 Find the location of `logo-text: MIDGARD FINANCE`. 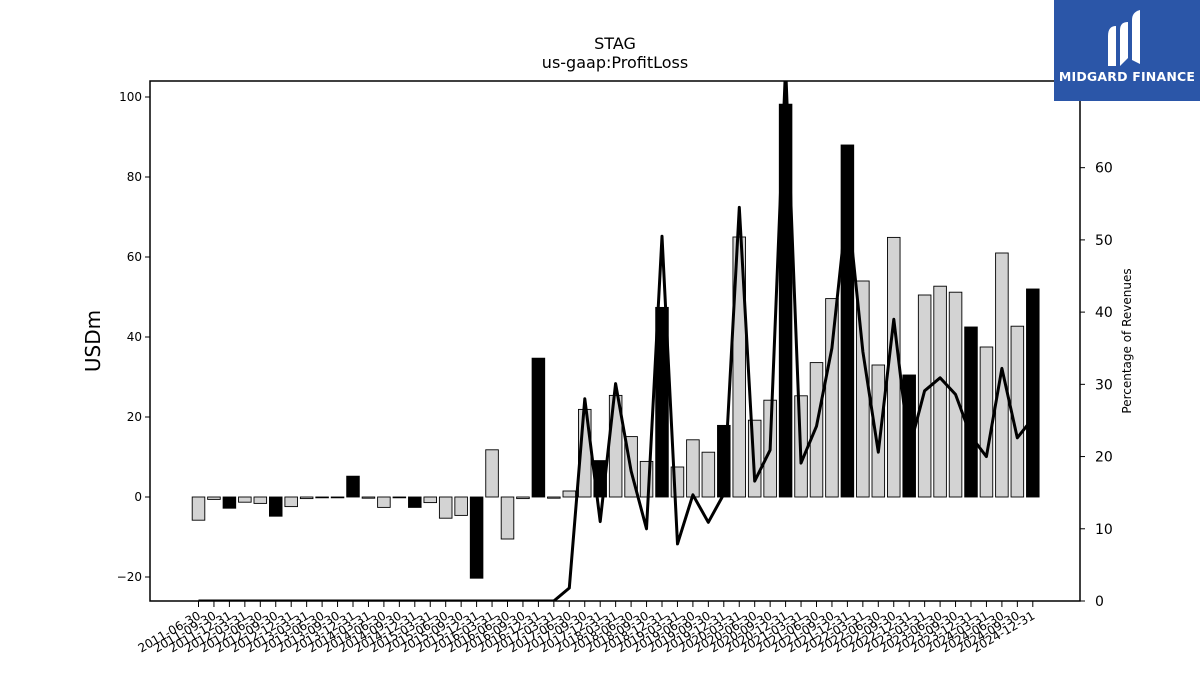

logo-text: MIDGARD FINANCE is located at coordinates (1127, 76).